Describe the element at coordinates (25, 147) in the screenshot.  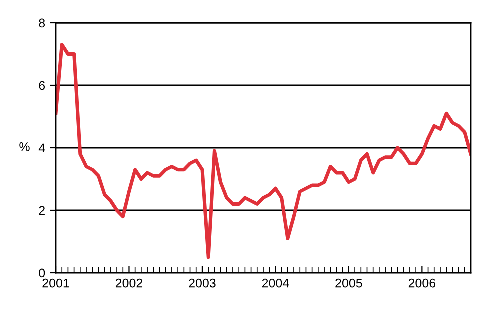
I see `y-axis-title: %` at that location.